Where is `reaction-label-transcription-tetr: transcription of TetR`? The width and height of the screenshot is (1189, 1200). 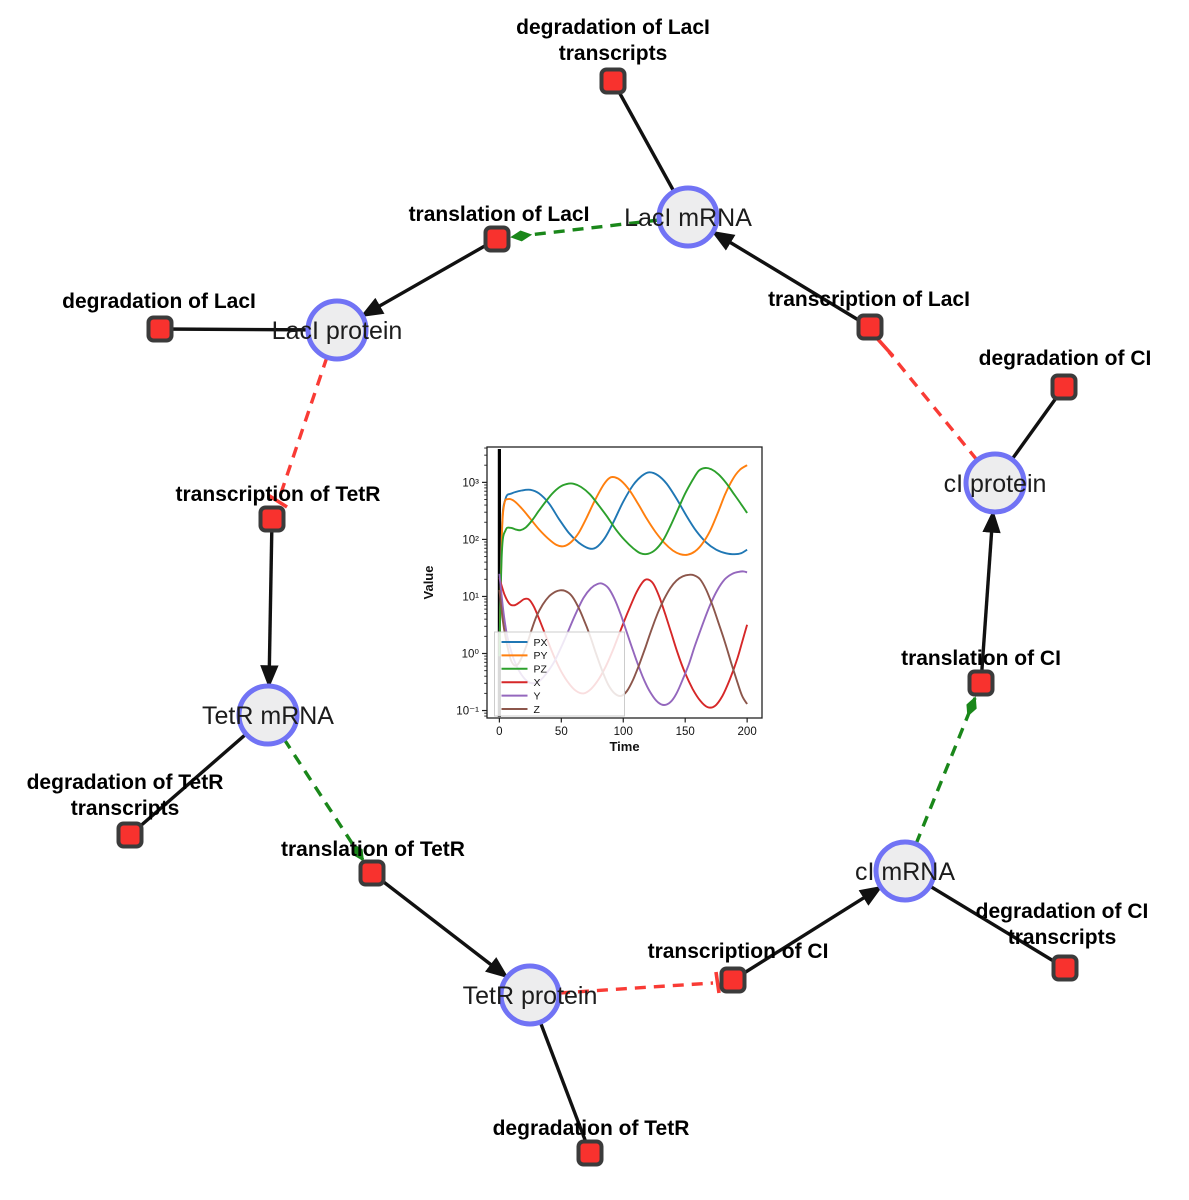 reaction-label-transcription-tetr: transcription of TetR is located at coordinates (278, 494).